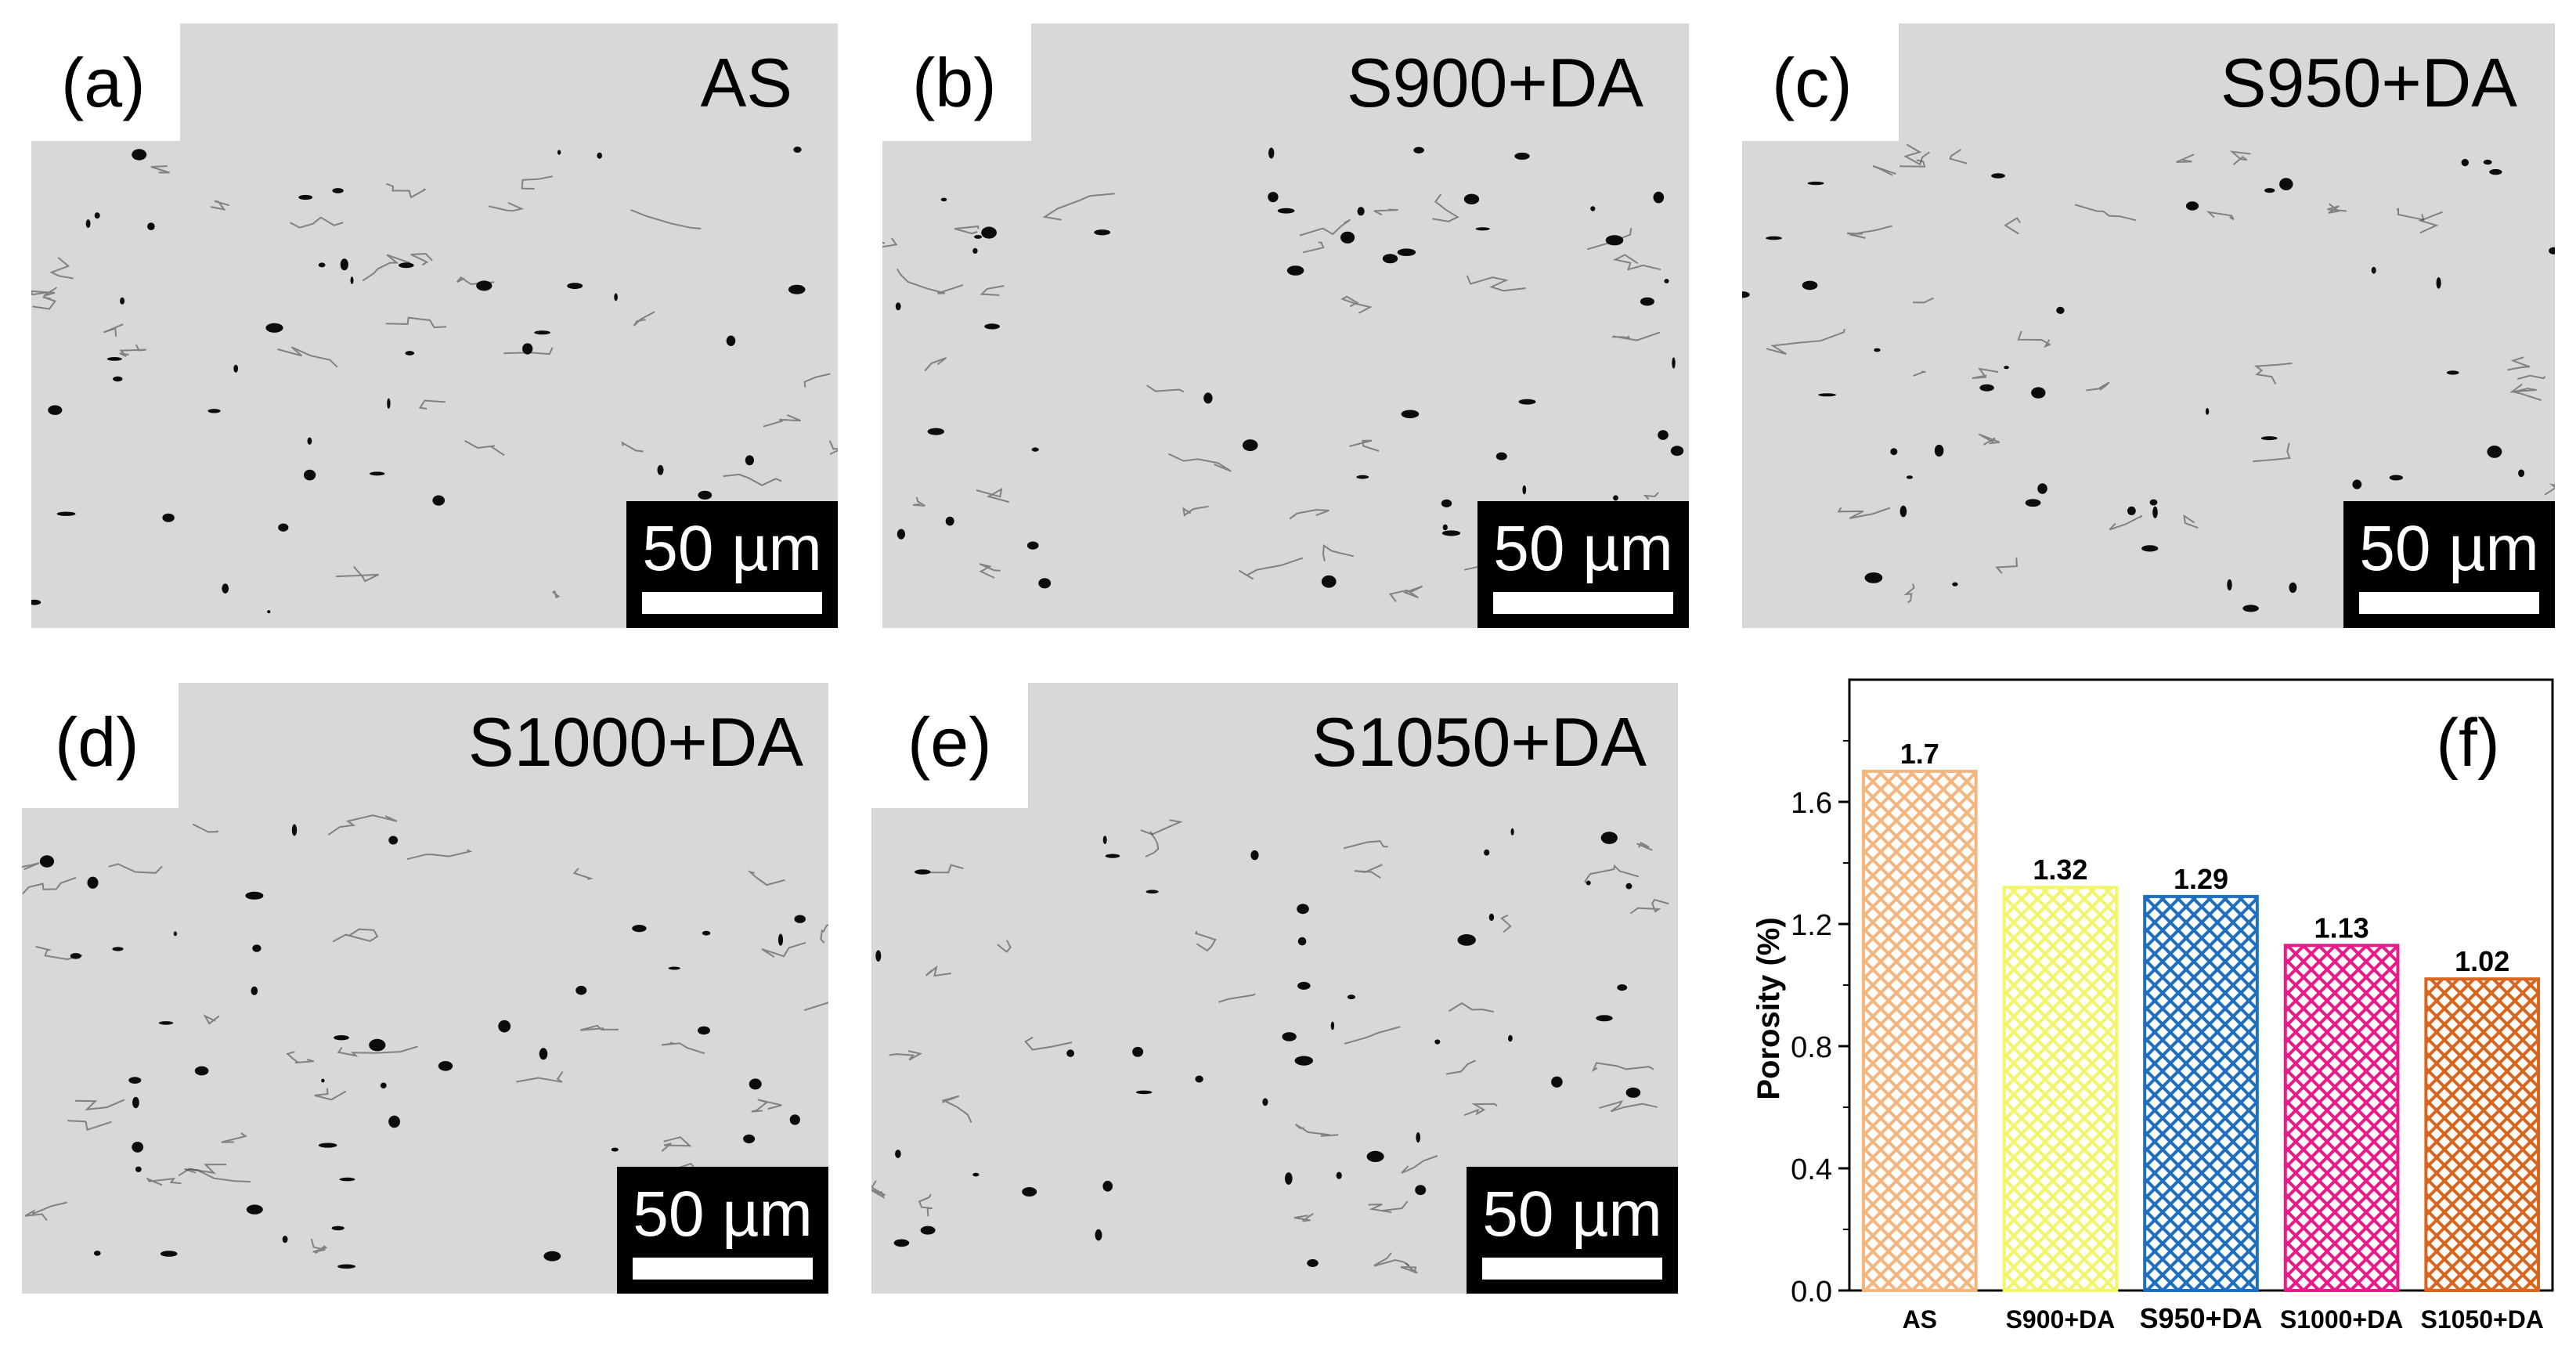 The image size is (2576, 1350). I want to click on micrograph-panel-a: (a) AS 50 µm, so click(434, 325).